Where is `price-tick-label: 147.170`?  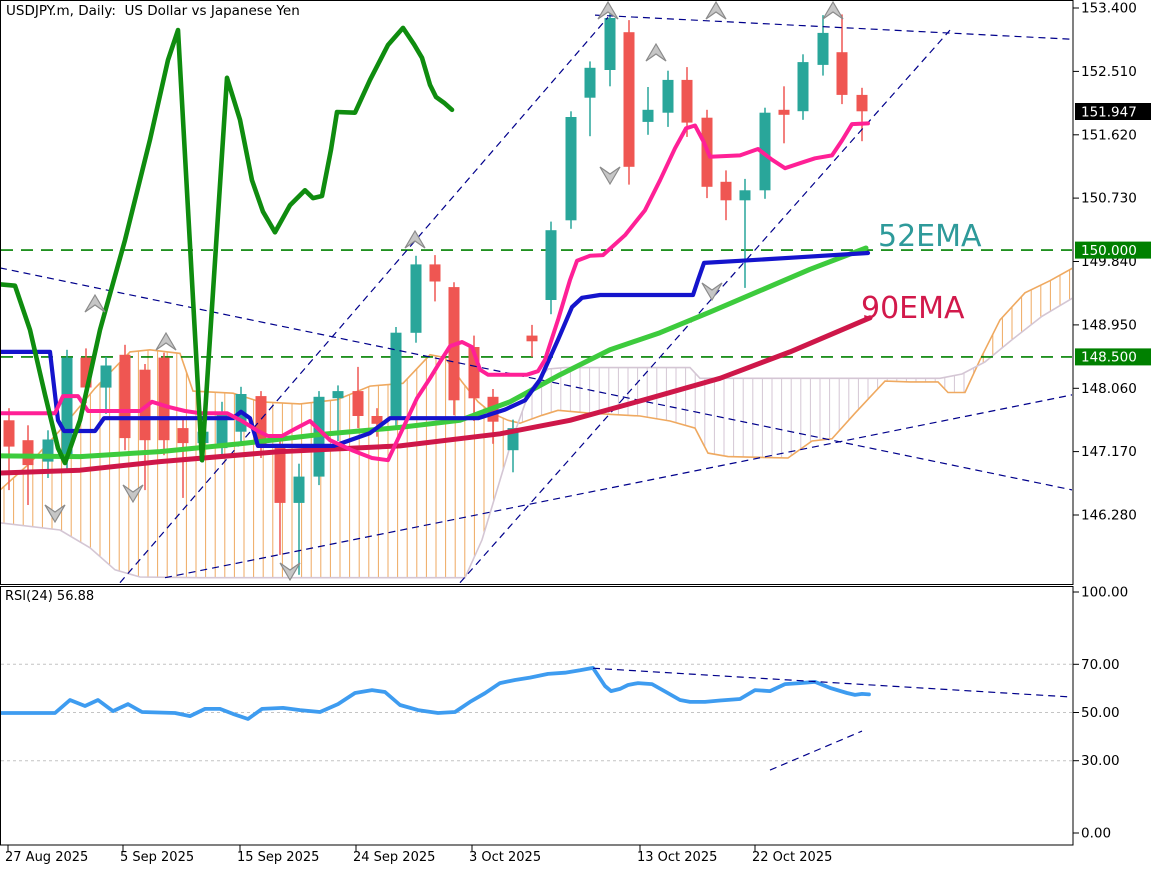 price-tick-label: 147.170 is located at coordinates (1109, 452).